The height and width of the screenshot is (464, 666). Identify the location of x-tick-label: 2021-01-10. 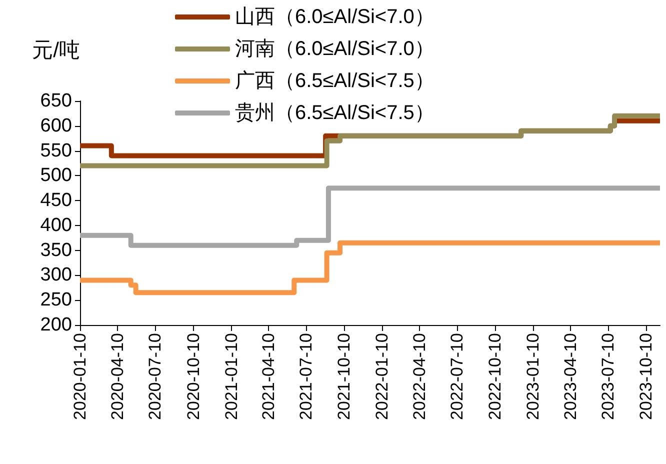
(231, 376).